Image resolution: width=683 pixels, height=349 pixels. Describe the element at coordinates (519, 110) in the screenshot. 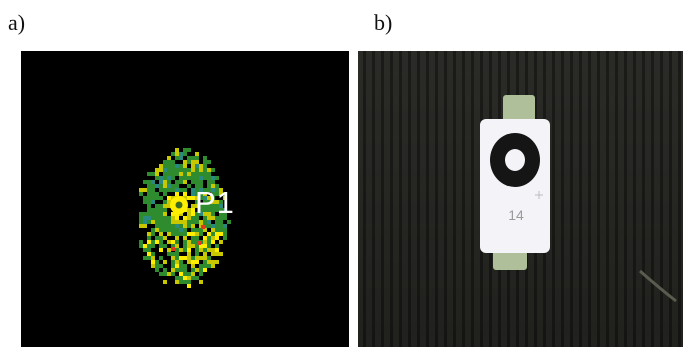

I see `tape-top` at that location.